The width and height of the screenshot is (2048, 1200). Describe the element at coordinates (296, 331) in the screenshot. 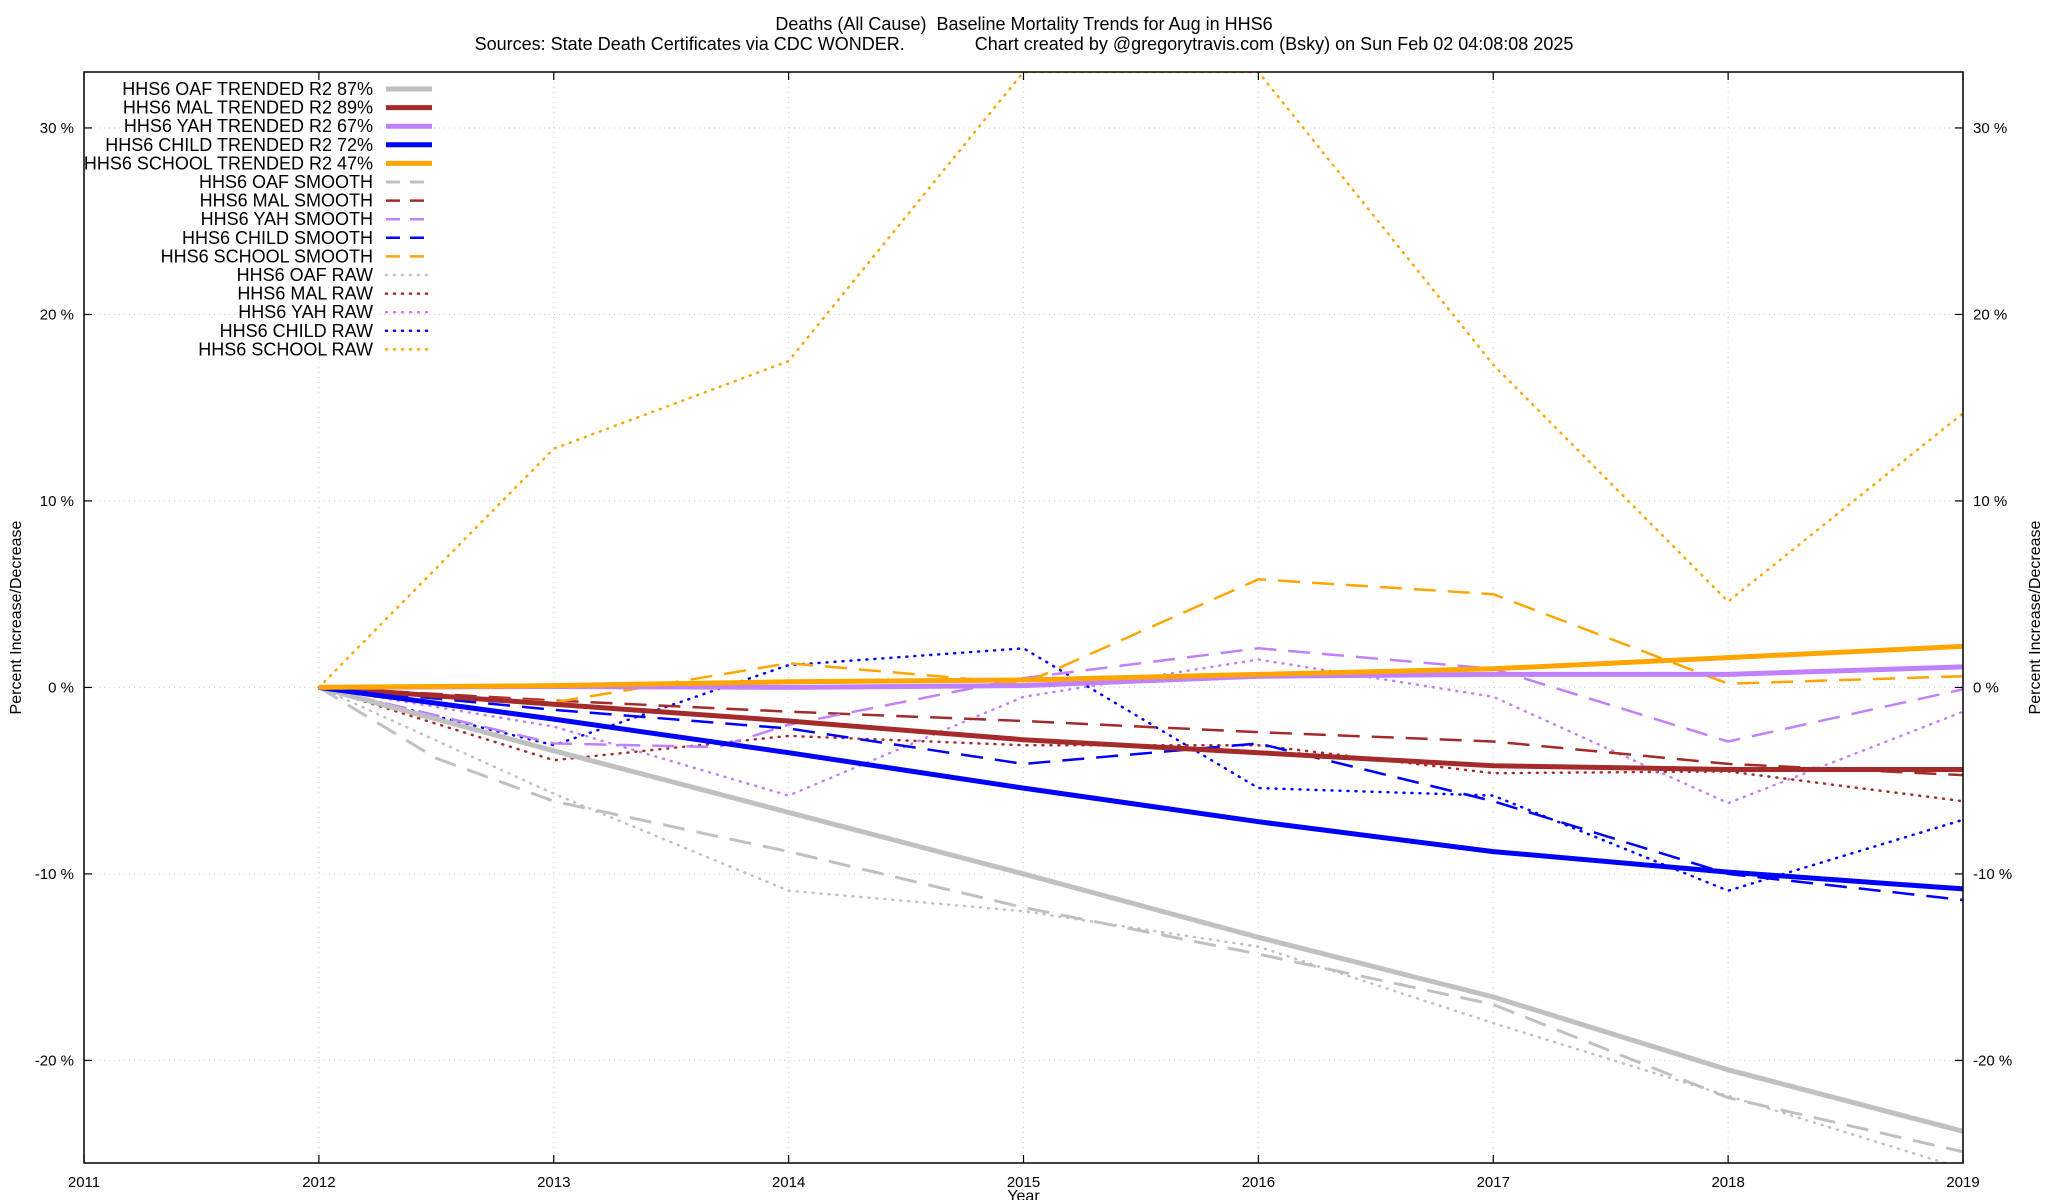

I see `legend-label: HHS6 CHILD RAW` at that location.